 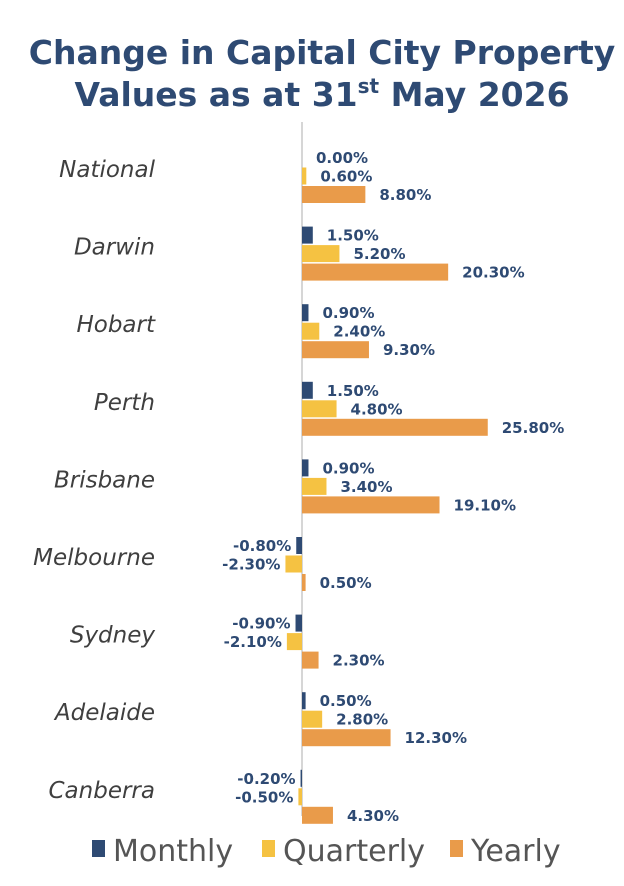 I want to click on bar-national-quarterly, so click(x=304, y=176).